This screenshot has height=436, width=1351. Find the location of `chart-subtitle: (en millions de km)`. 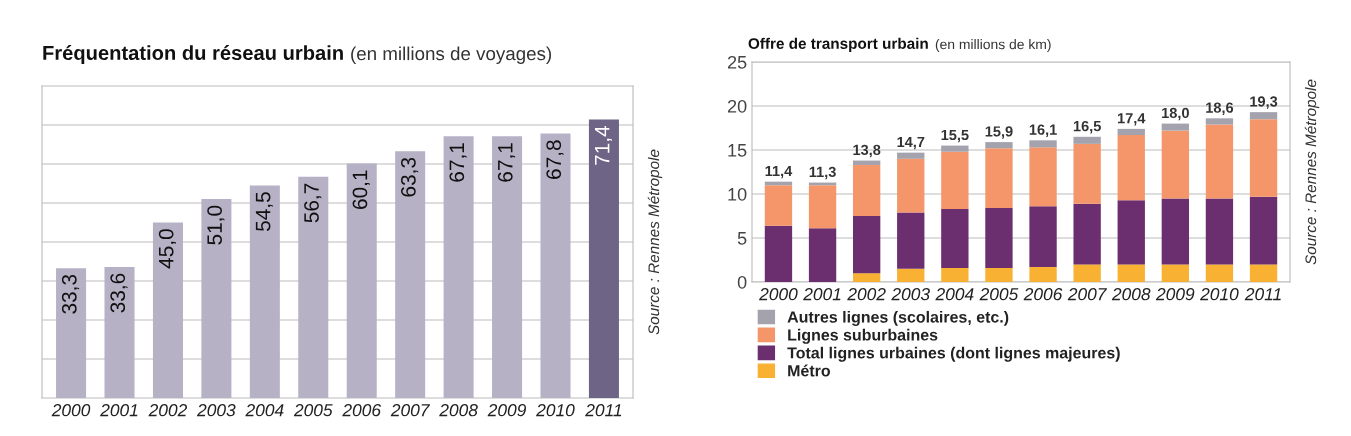

chart-subtitle: (en millions de km) is located at coordinates (993, 45).